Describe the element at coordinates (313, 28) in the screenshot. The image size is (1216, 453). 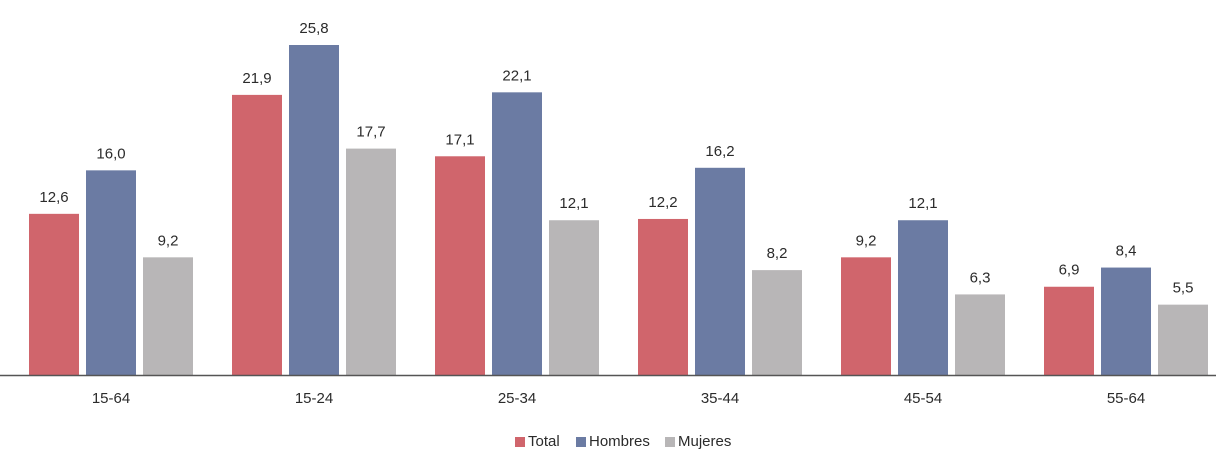
I see `value-label-hombres-15-24: 25,8` at that location.